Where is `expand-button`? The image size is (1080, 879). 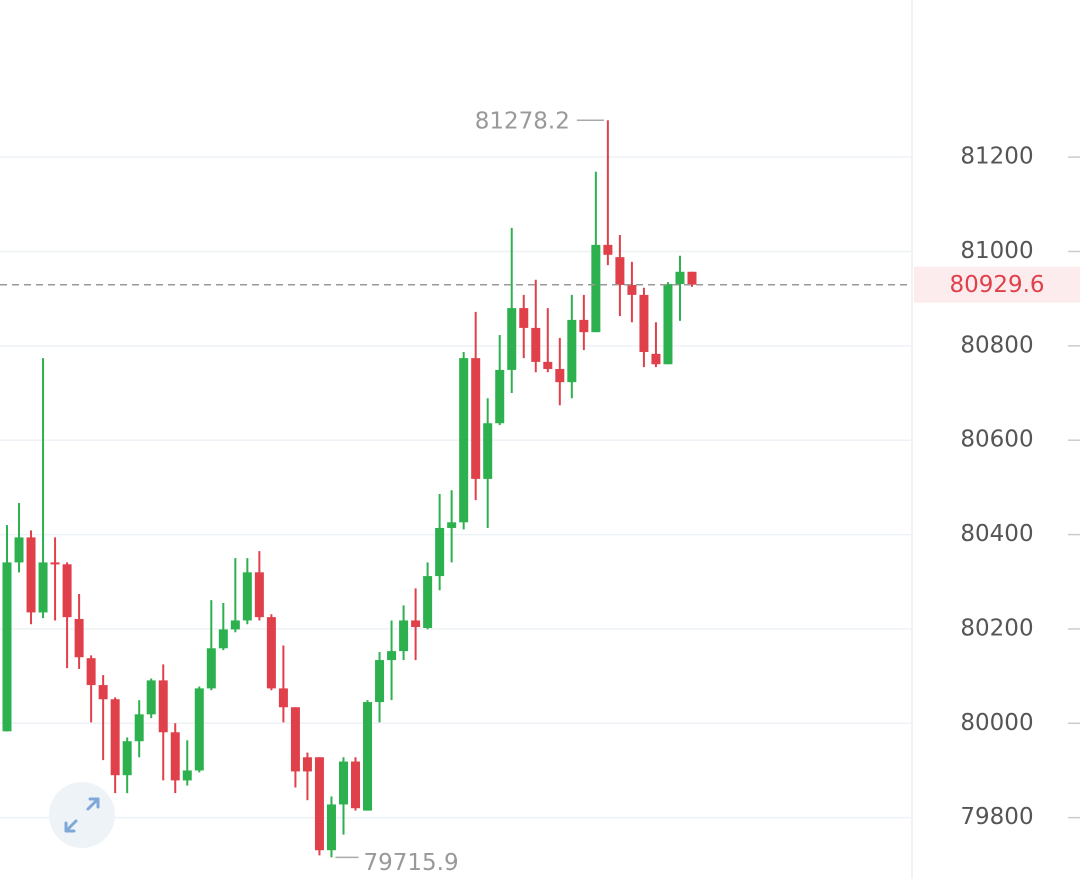
expand-button is located at coordinates (82, 815).